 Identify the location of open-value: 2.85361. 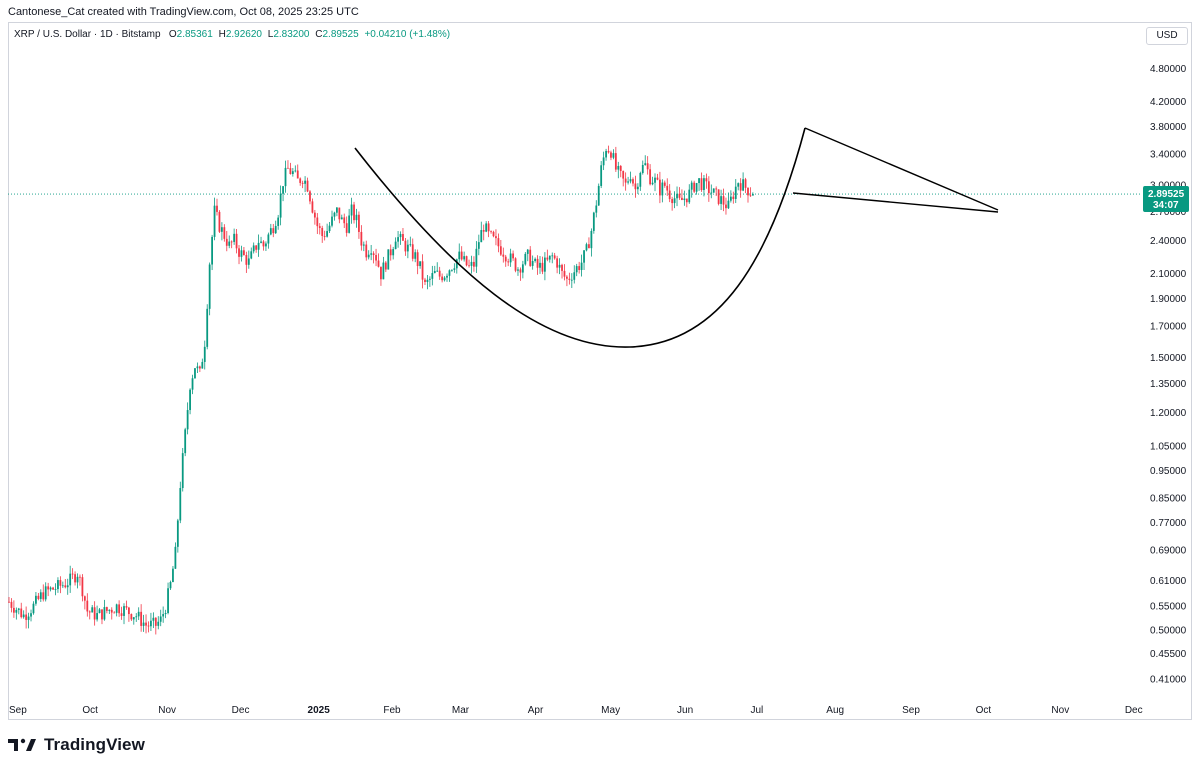
(194, 34).